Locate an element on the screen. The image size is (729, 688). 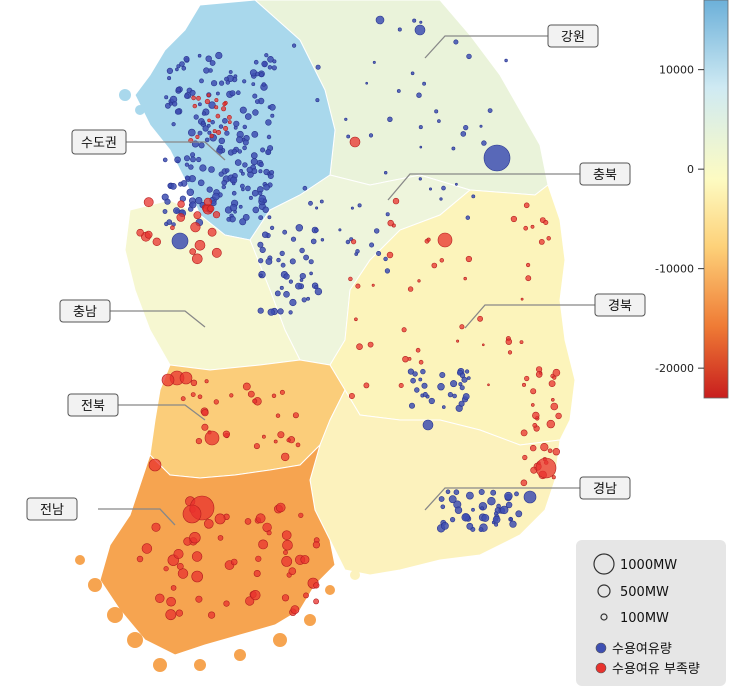
legend-deficit-icon is located at coordinates (601, 668).